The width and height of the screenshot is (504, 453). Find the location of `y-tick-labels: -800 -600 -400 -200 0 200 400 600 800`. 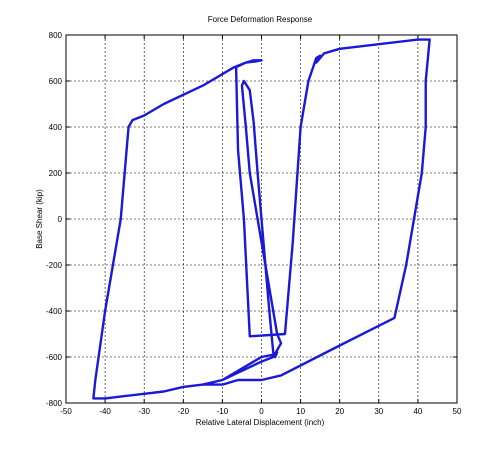

y-tick-labels: -800 -600 -400 -200 0 200 400 600 800 is located at coordinates (54, 219).